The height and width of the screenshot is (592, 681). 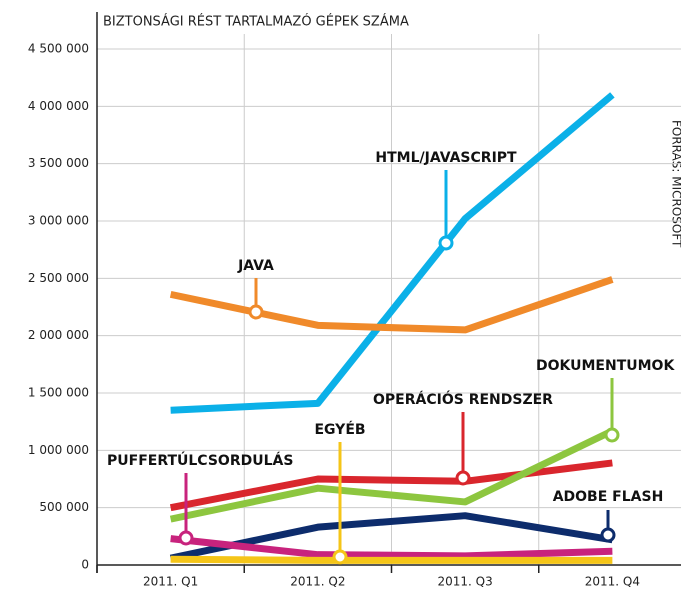 What do you see at coordinates (255, 266) in the screenshot?
I see `series-label: JAVA` at bounding box center [255, 266].